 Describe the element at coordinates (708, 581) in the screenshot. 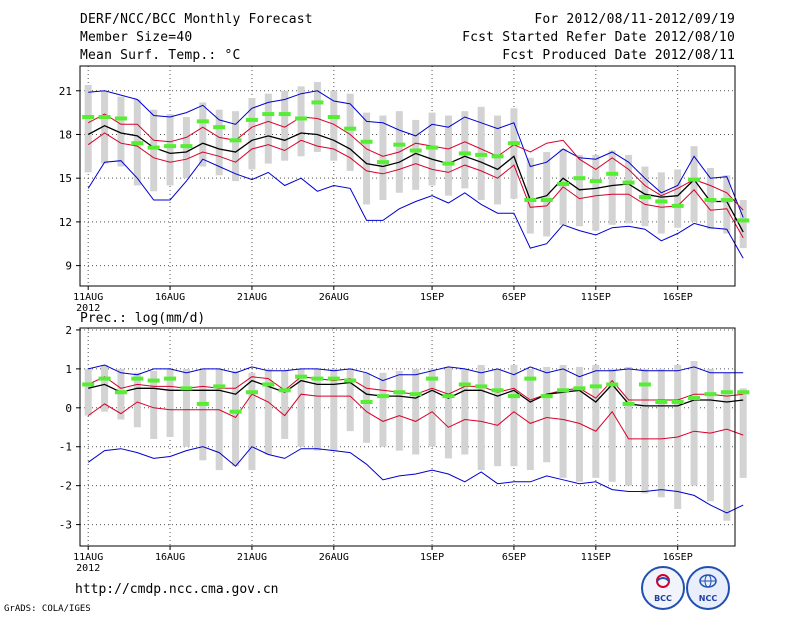

I see `ncc-globe-icon` at that location.